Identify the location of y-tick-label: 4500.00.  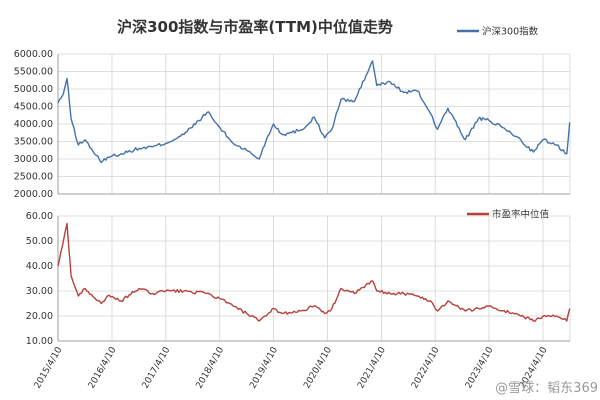
(33, 107).